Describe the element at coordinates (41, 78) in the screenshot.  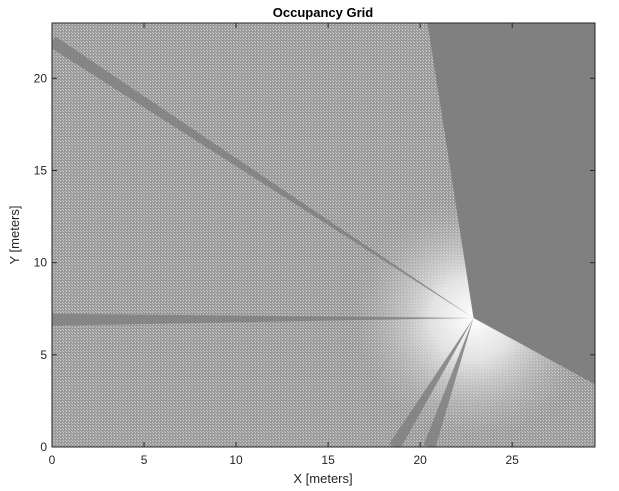
I see `y-tick-label: 20` at that location.